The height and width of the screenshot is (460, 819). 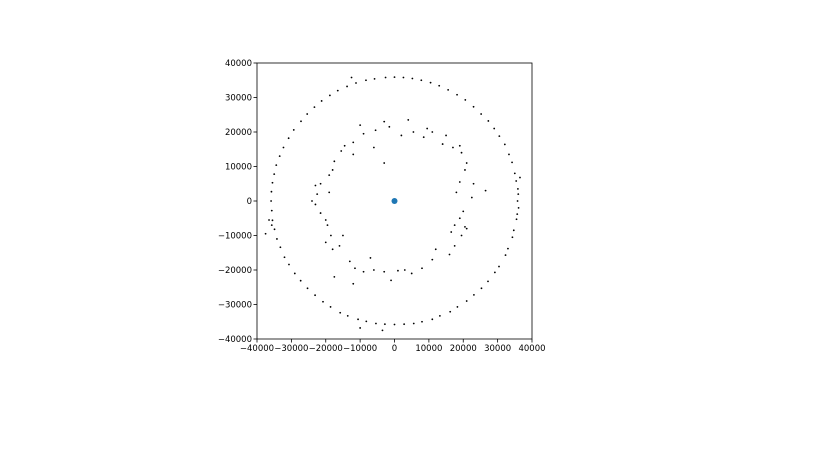 I want to click on y-tick-label: 40000, so click(x=238, y=64).